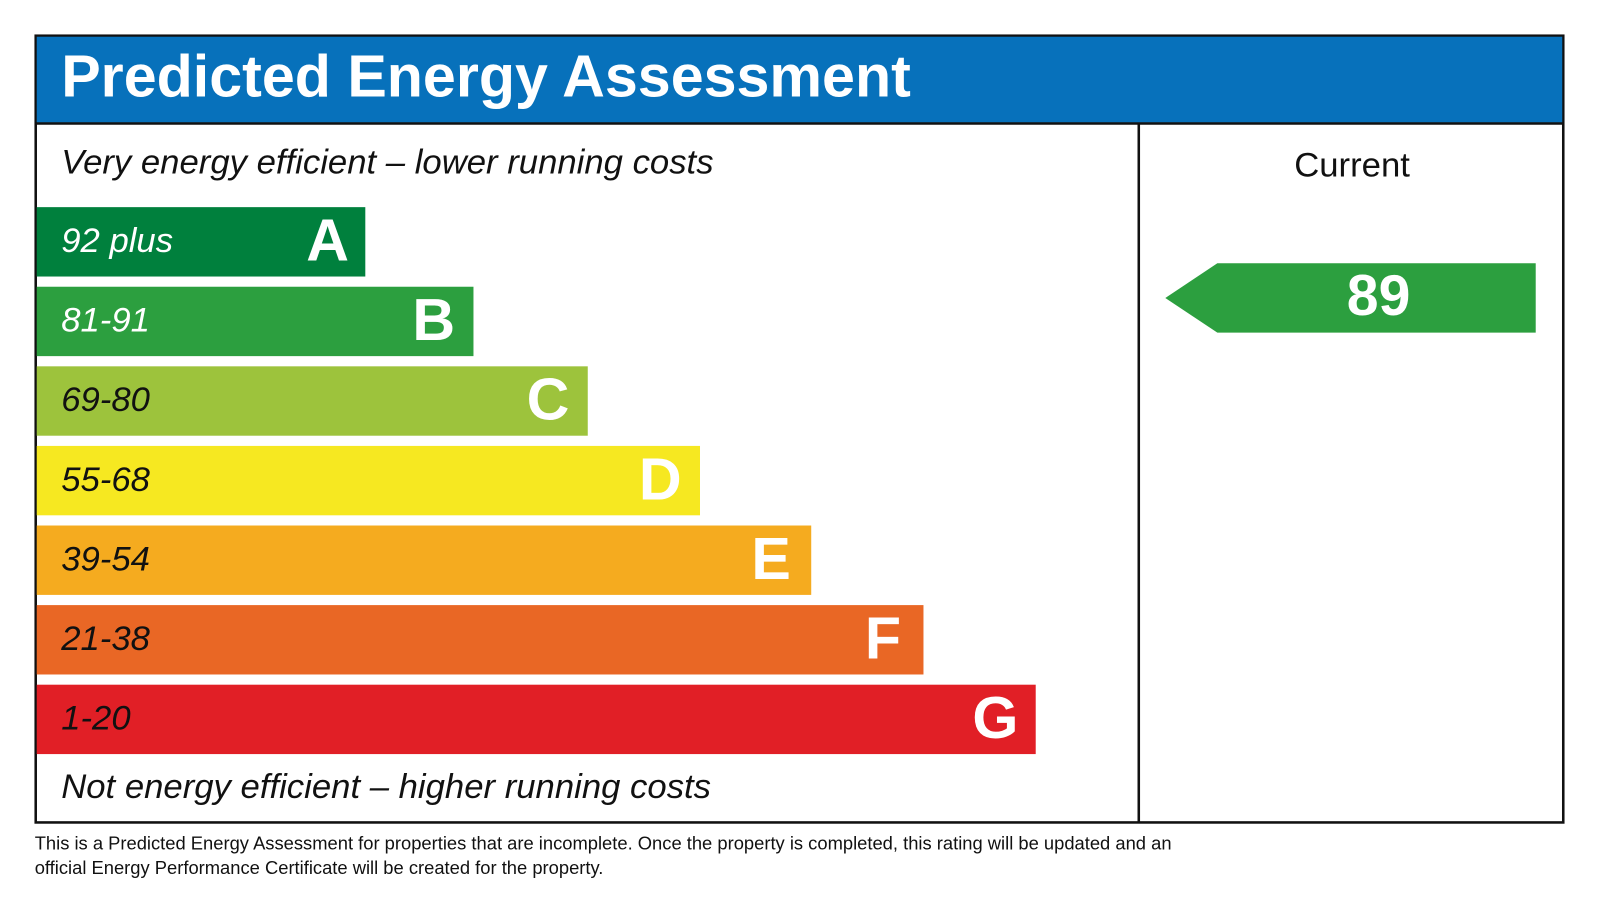  What do you see at coordinates (995, 717) in the screenshot?
I see `band-letter: G` at bounding box center [995, 717].